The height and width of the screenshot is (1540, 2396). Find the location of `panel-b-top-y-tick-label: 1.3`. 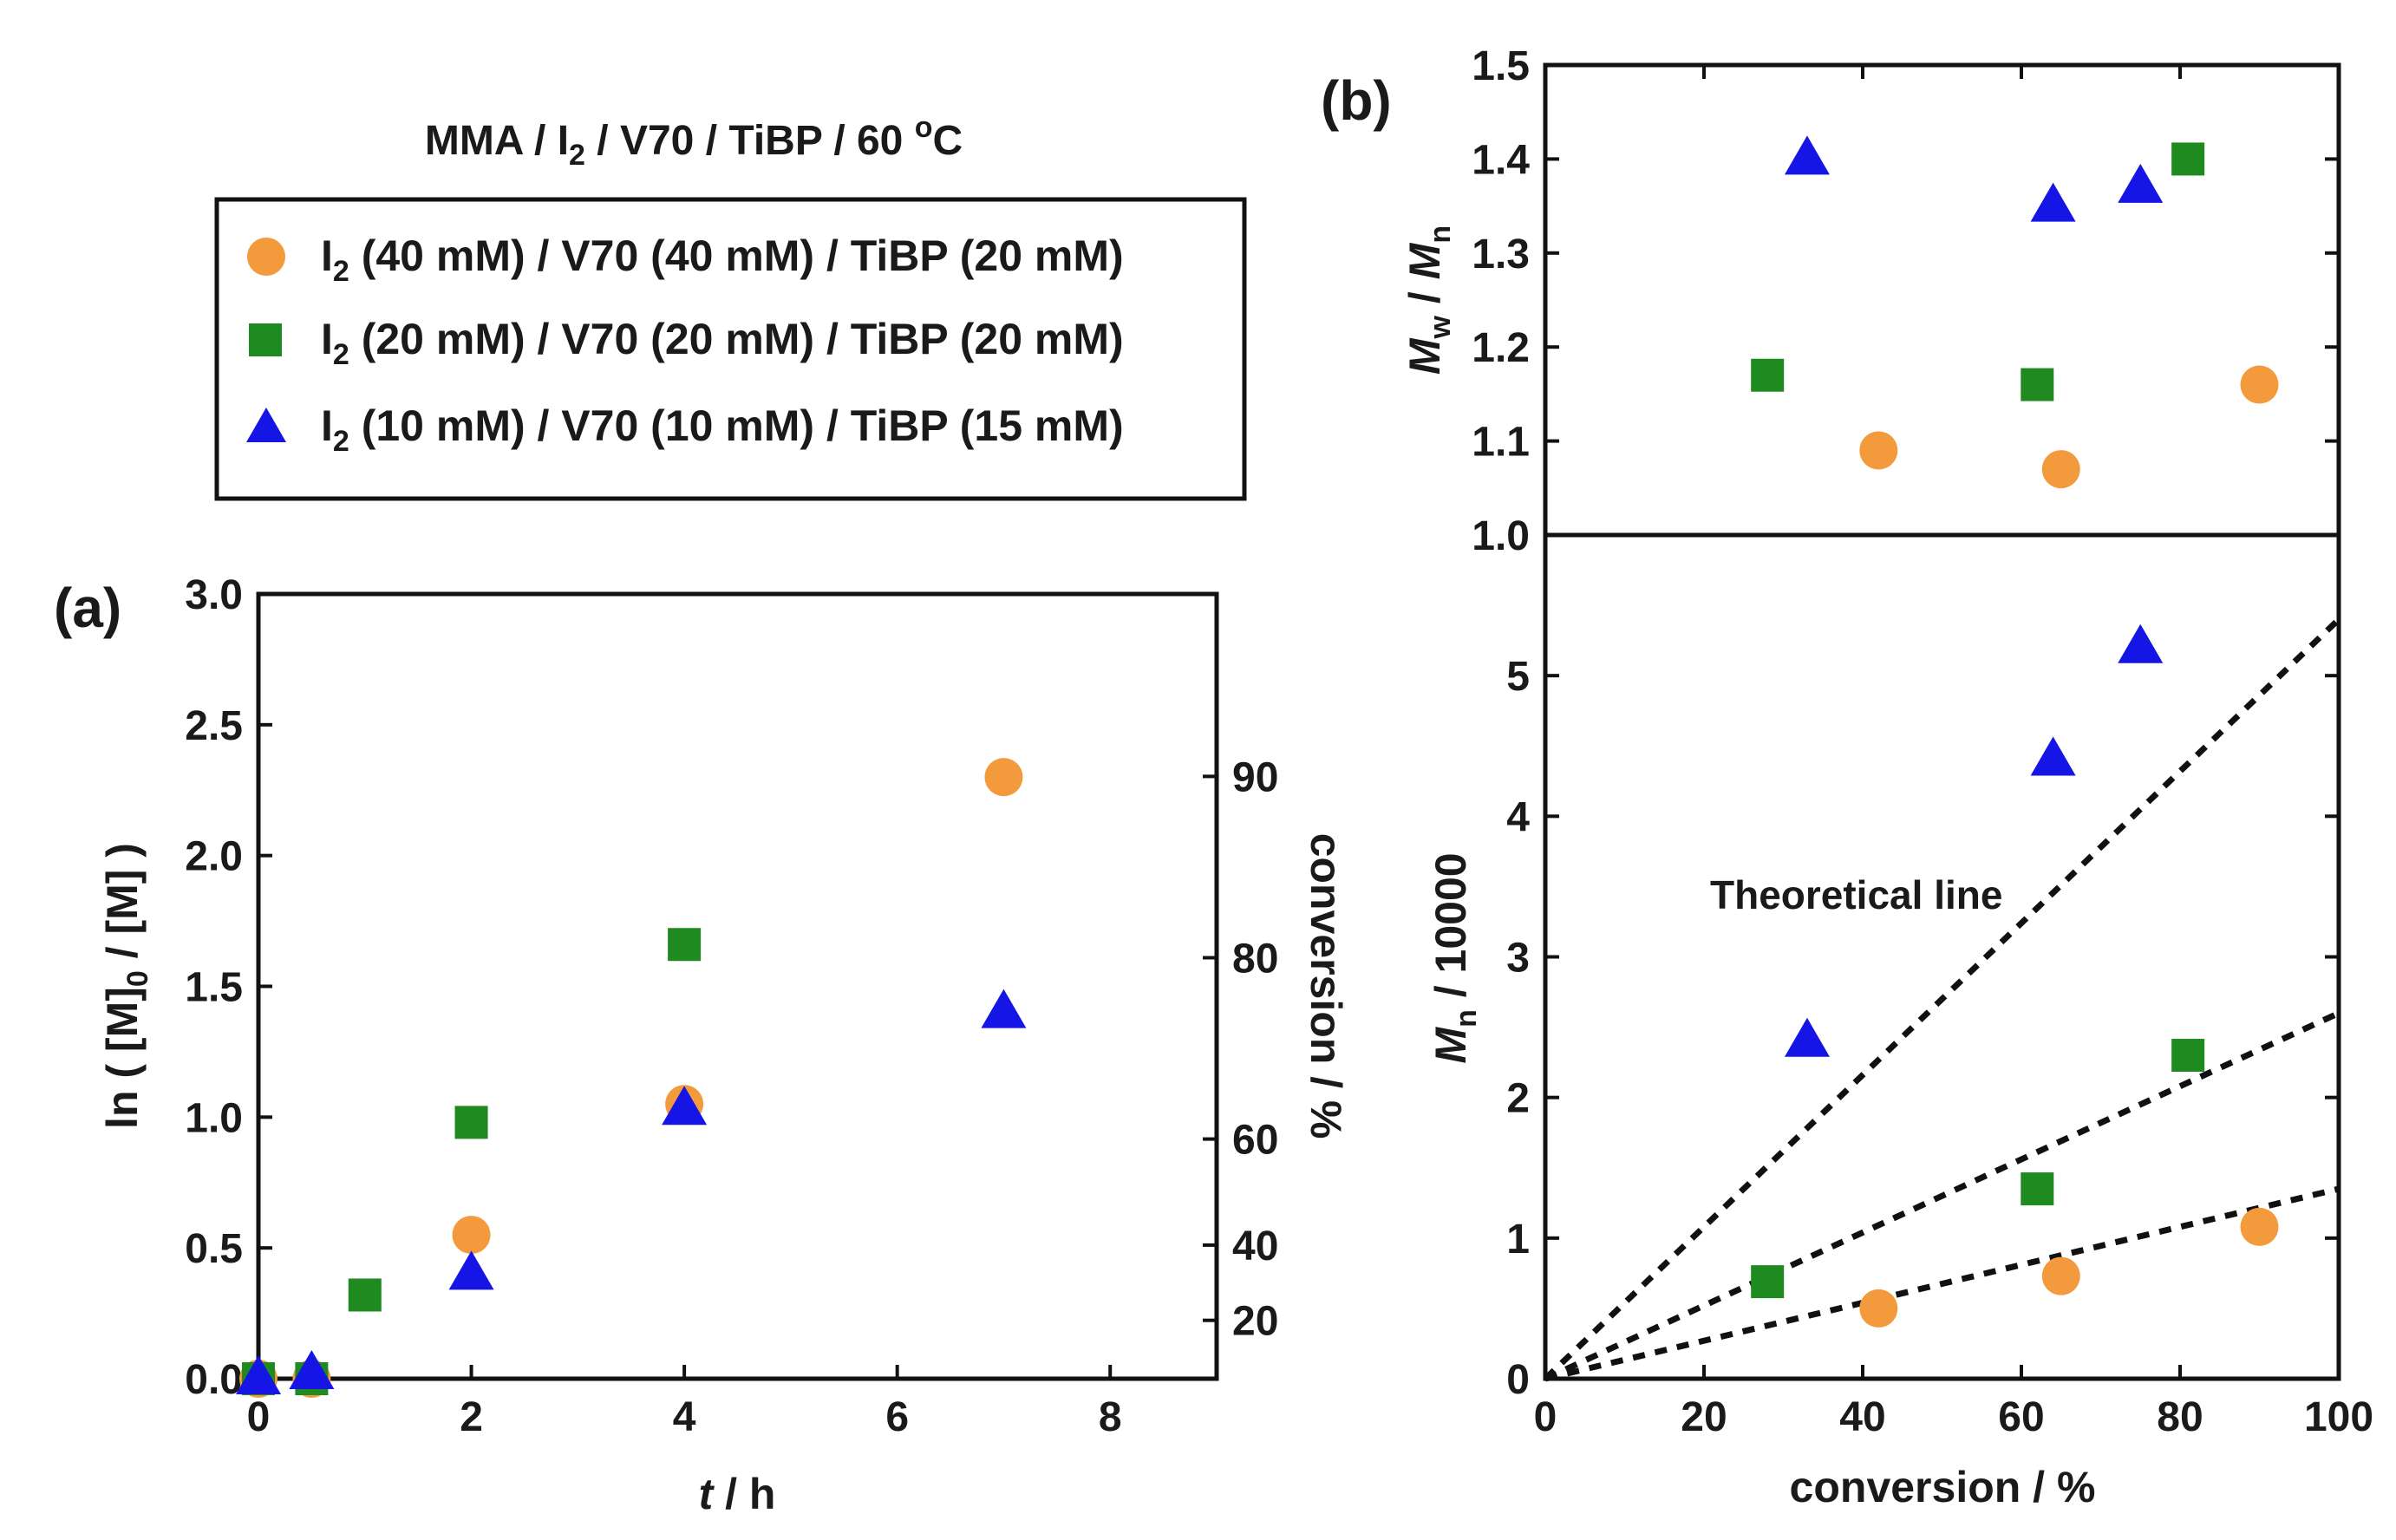

panel-b-top-y-tick-label: 1.3 is located at coordinates (1501, 254).